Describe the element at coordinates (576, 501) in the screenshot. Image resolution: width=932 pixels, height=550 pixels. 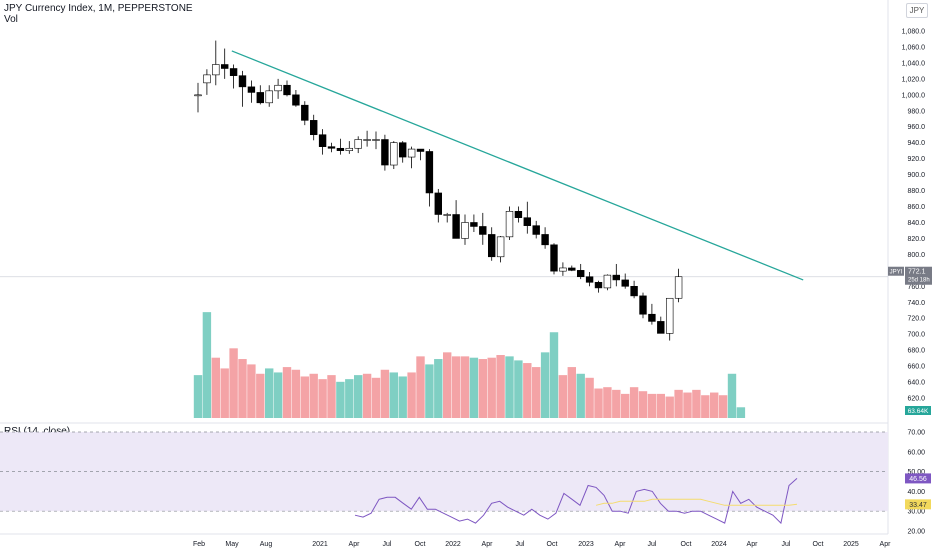
I see `rsi-line` at that location.